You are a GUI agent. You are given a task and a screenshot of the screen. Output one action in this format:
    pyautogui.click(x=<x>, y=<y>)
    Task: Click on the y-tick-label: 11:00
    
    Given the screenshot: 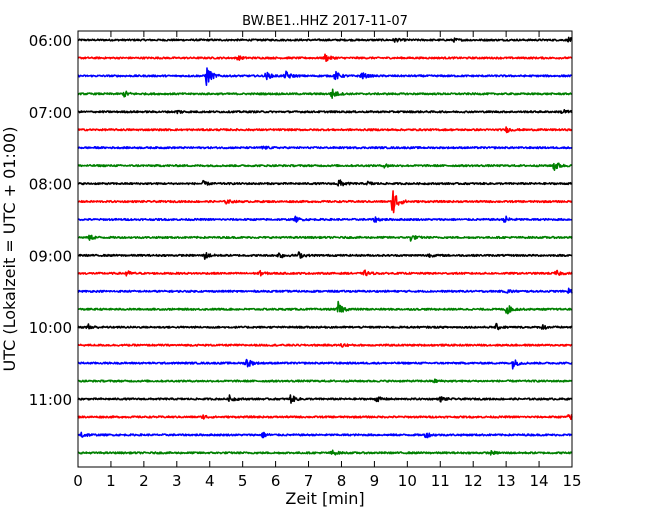 What is the action you would take?
    pyautogui.click(x=50, y=400)
    